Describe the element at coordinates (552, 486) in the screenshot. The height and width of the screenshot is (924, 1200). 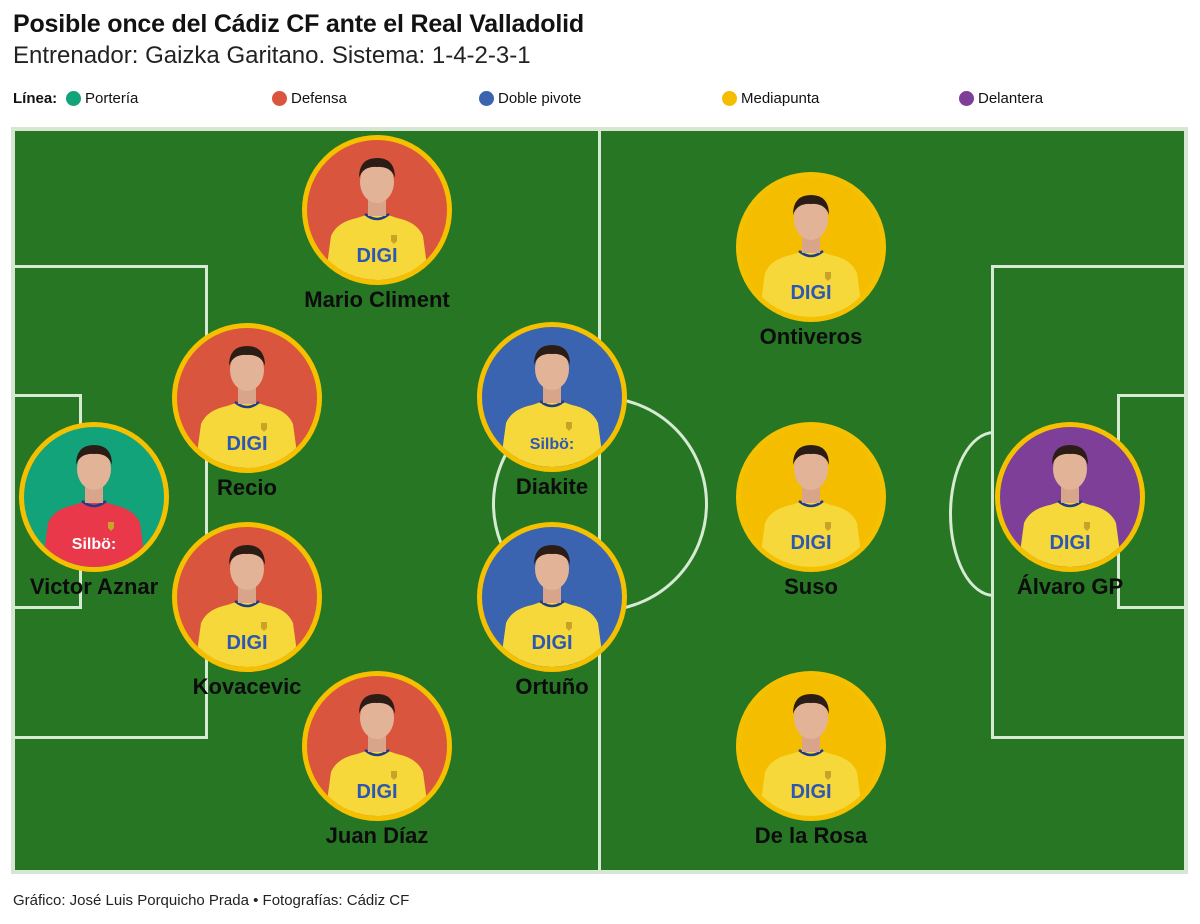
I see `player-name: Diakite` at that location.